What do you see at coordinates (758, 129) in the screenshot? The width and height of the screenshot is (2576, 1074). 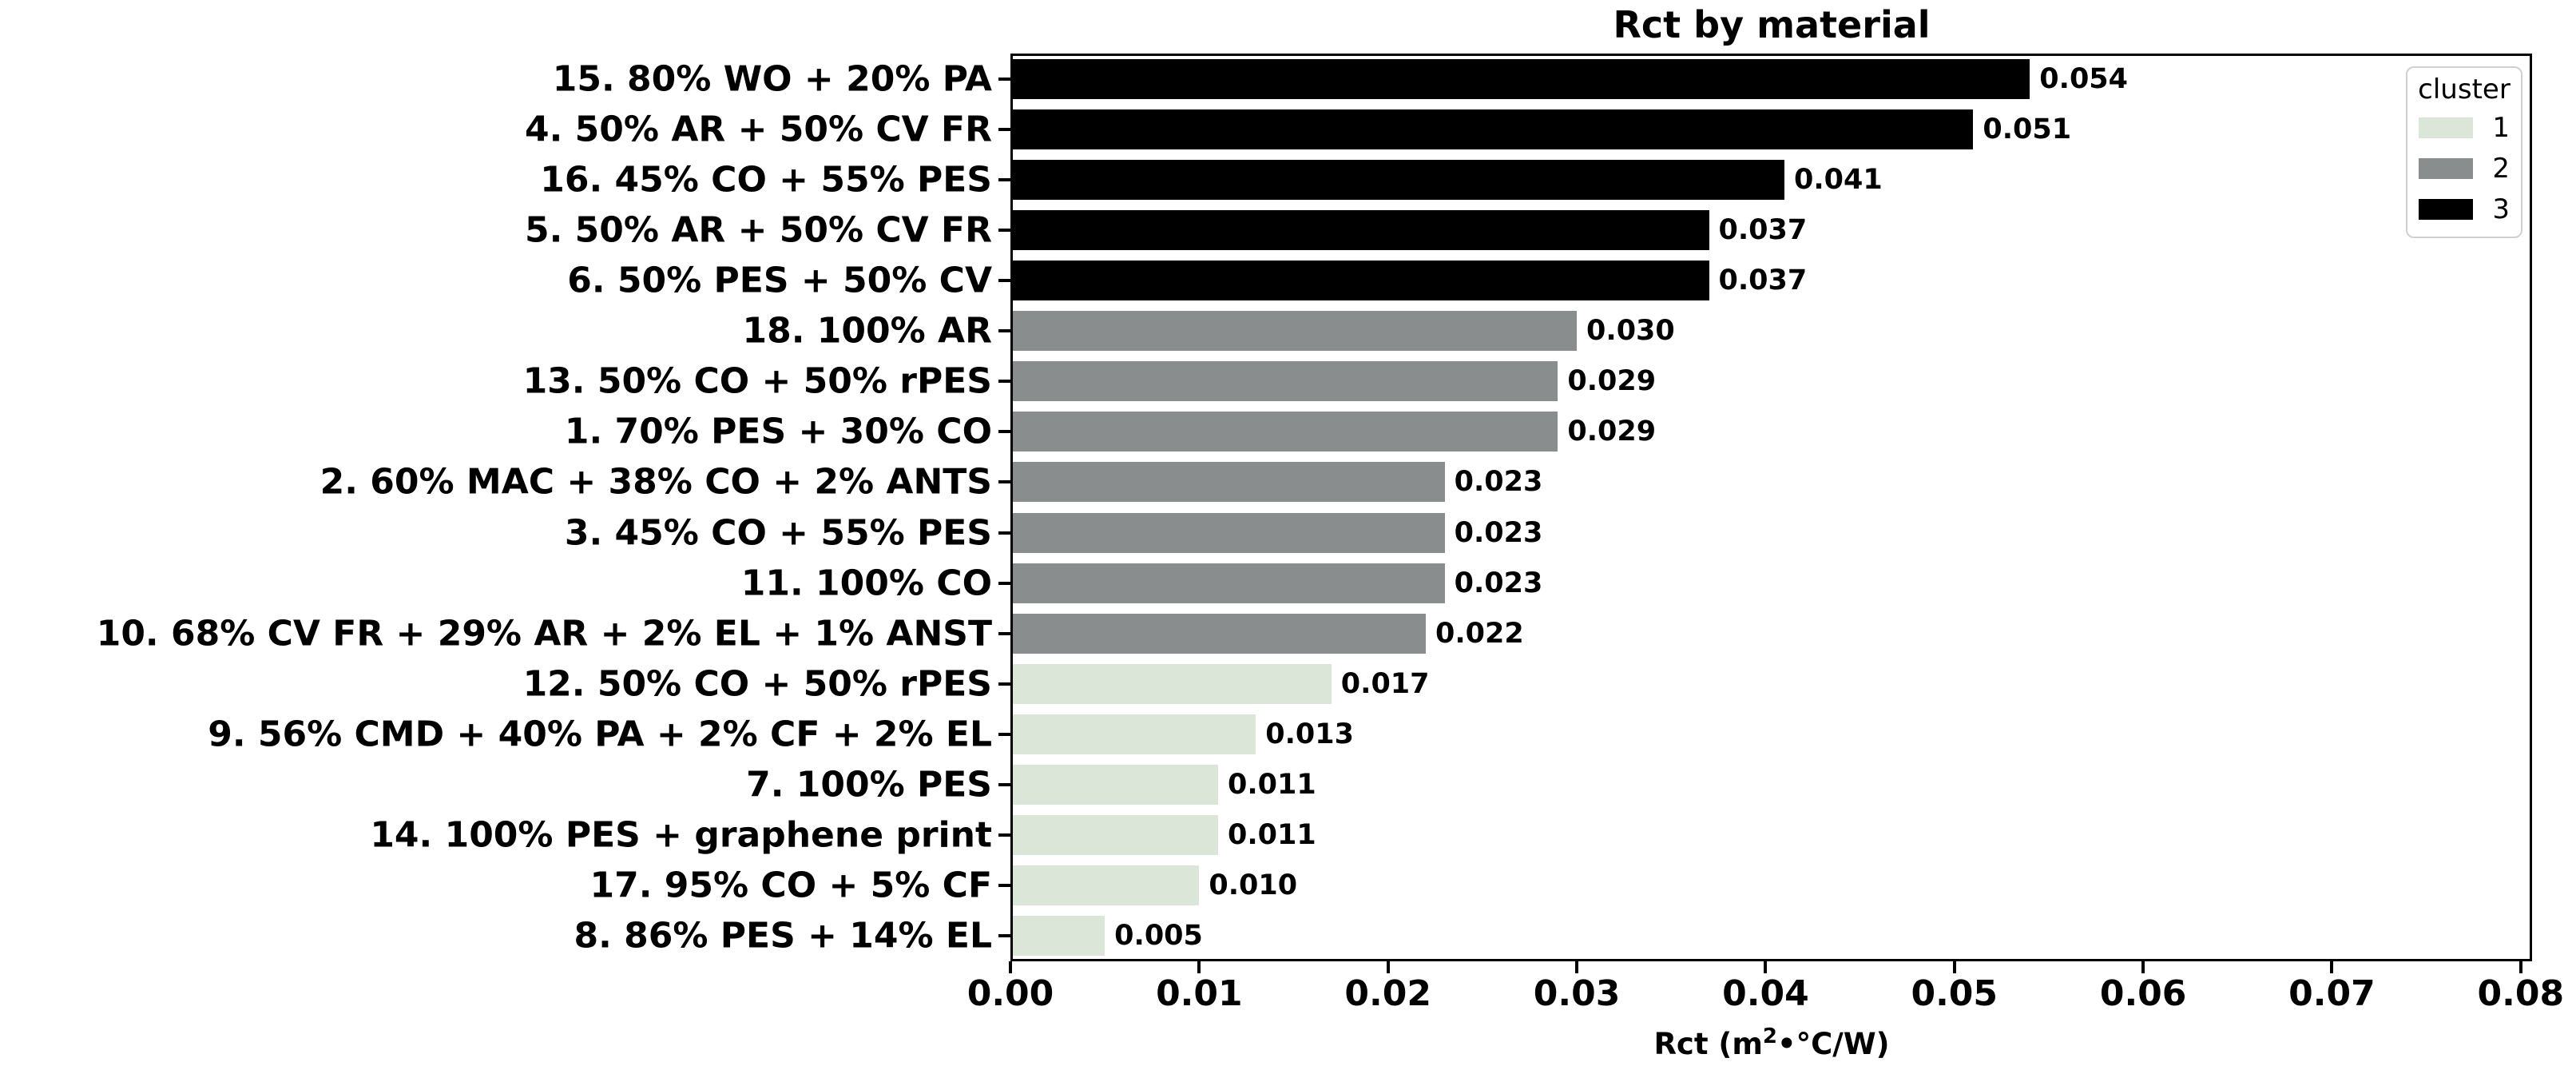 I see `y-axis-category-label: 4. 50% AR + 50% CV FR` at bounding box center [758, 129].